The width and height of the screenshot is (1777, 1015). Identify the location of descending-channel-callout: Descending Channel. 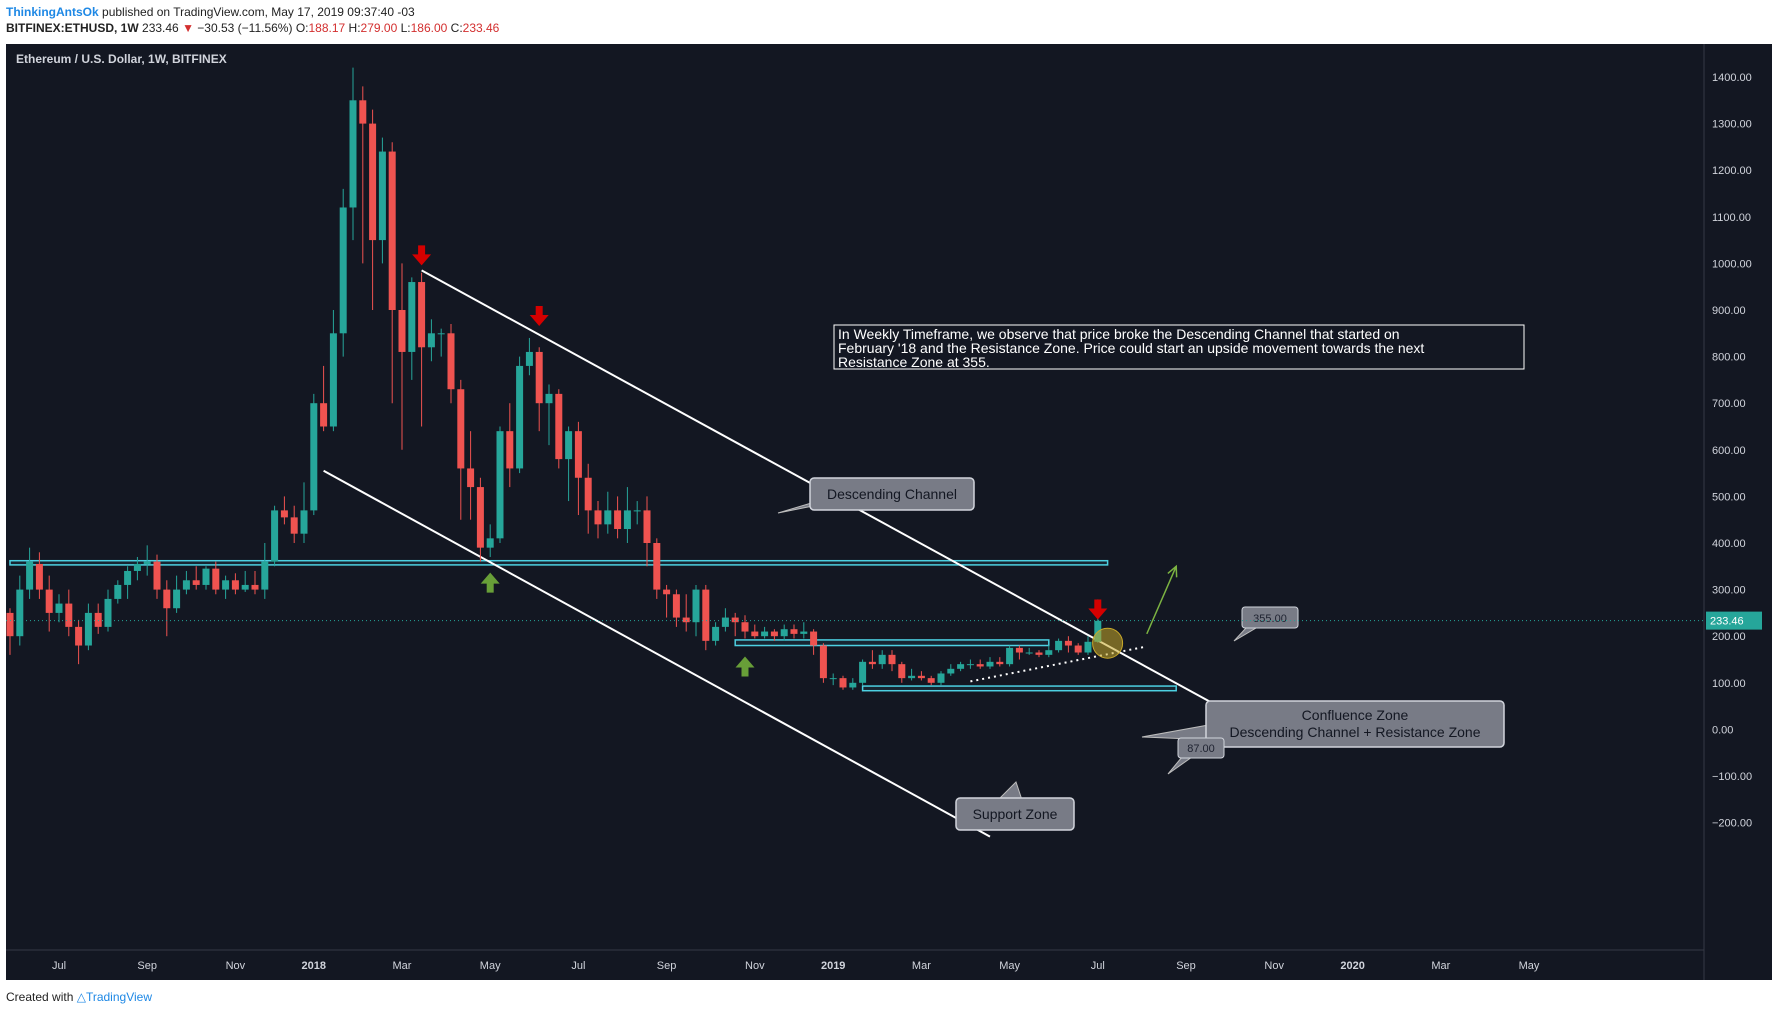
(876, 495).